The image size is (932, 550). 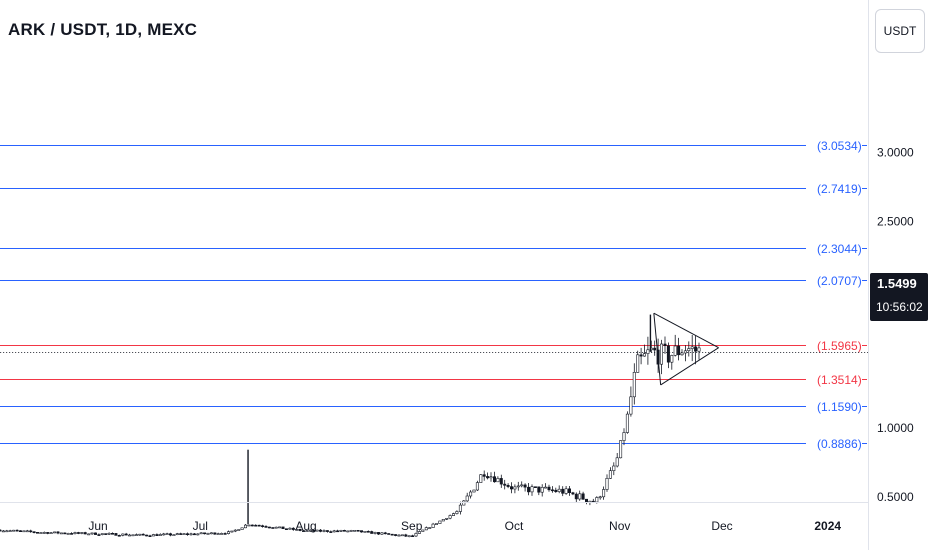 I want to click on level-label: (2.7419), so click(x=839, y=189).